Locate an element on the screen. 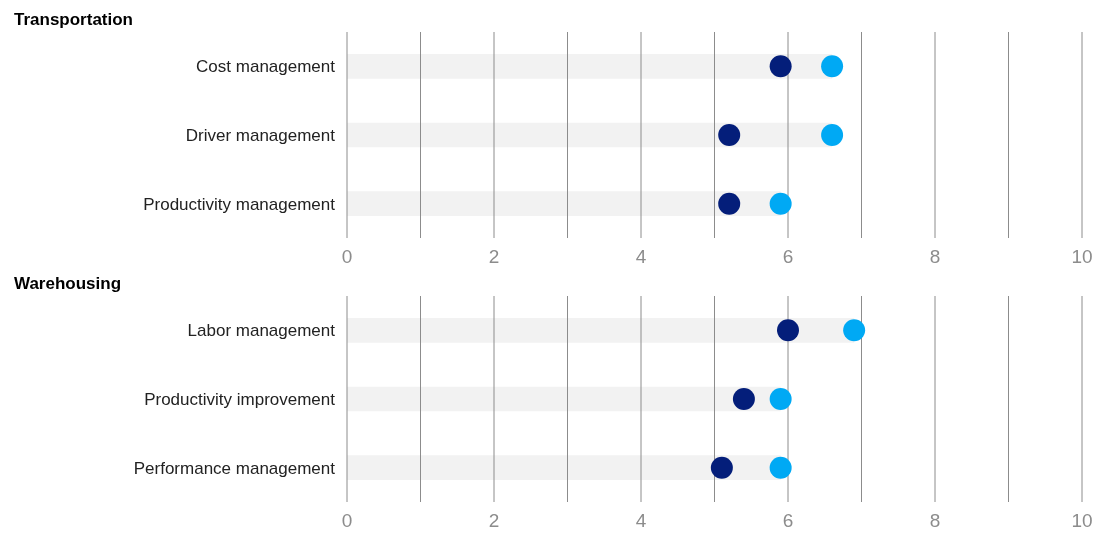  y-tick-label: Labor management is located at coordinates (261, 331).